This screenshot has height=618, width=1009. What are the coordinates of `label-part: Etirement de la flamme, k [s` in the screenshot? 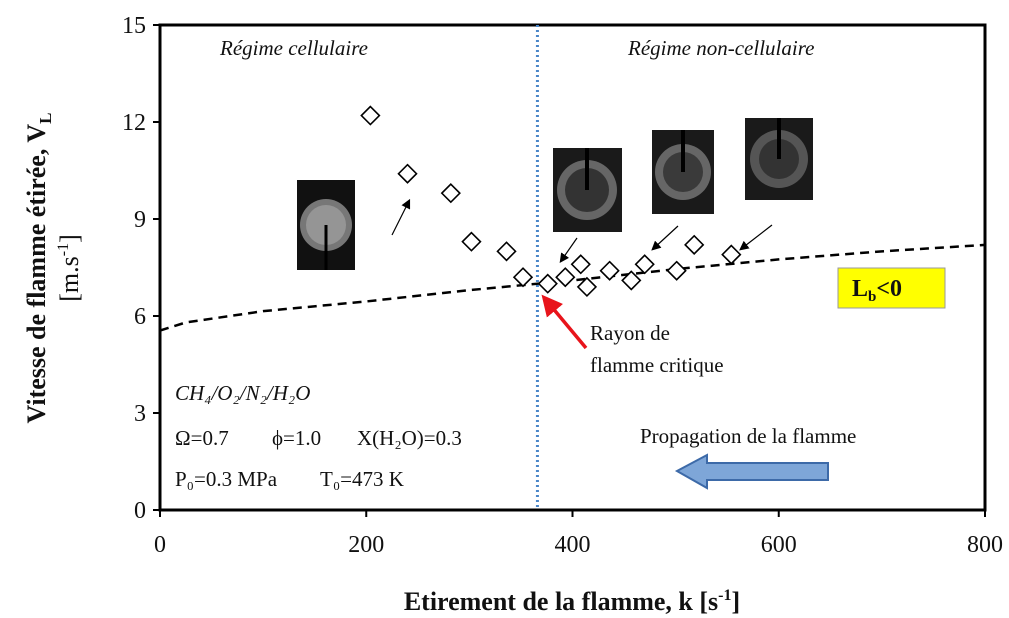 It's located at (561, 601).